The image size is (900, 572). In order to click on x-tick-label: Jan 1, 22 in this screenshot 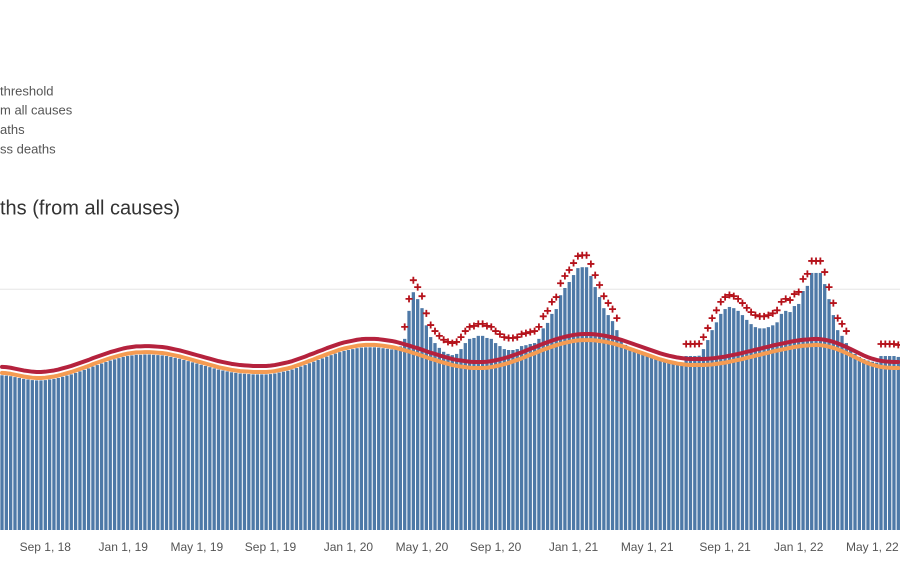, I will do `click(799, 547)`.